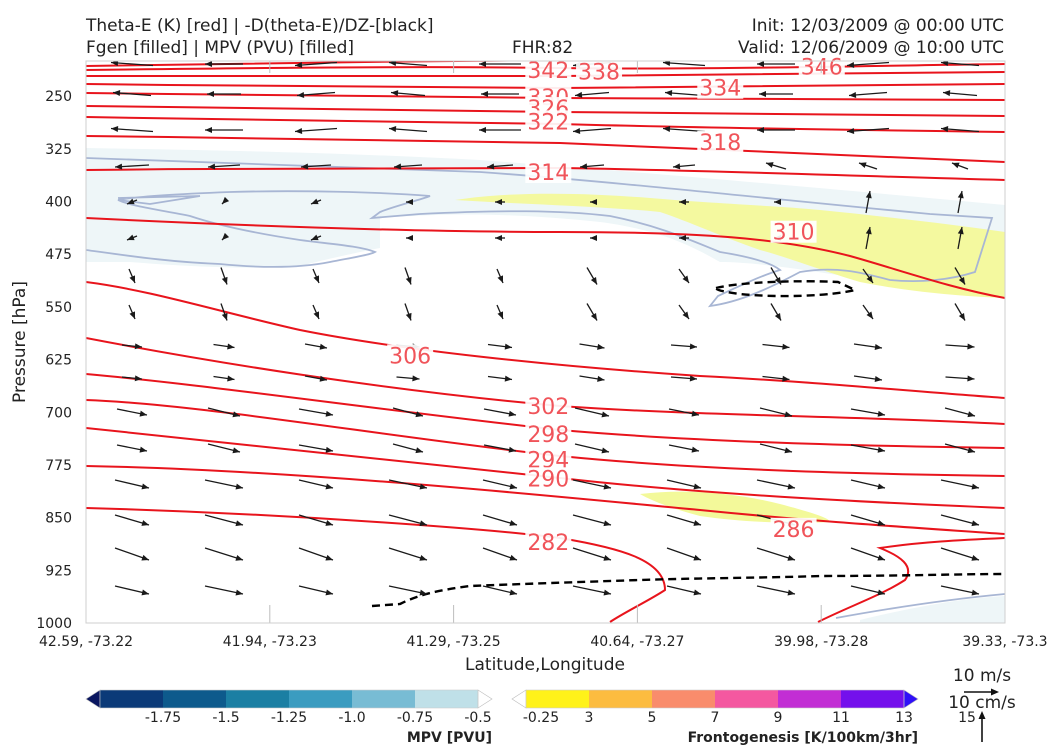  Describe the element at coordinates (58, 203) in the screenshot. I see `y-tick-label: 400` at that location.